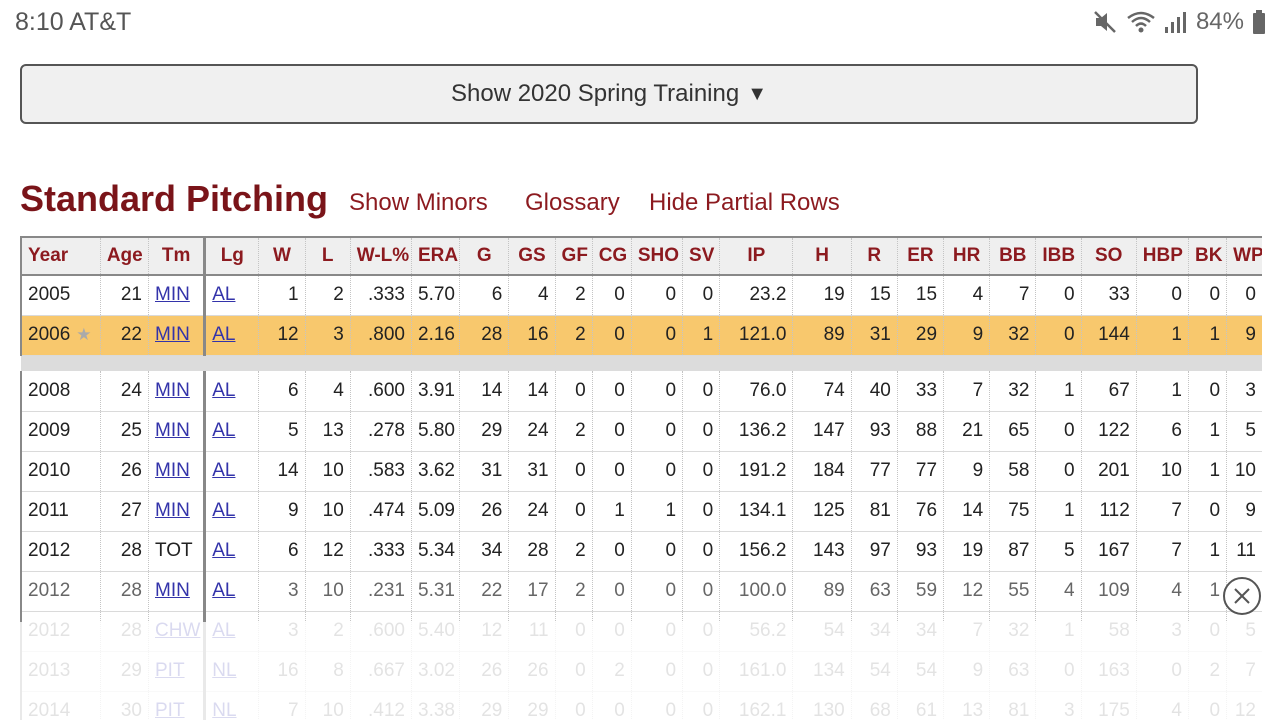 The height and width of the screenshot is (720, 1280). I want to click on col-header-bb: BB, so click(1012, 256).